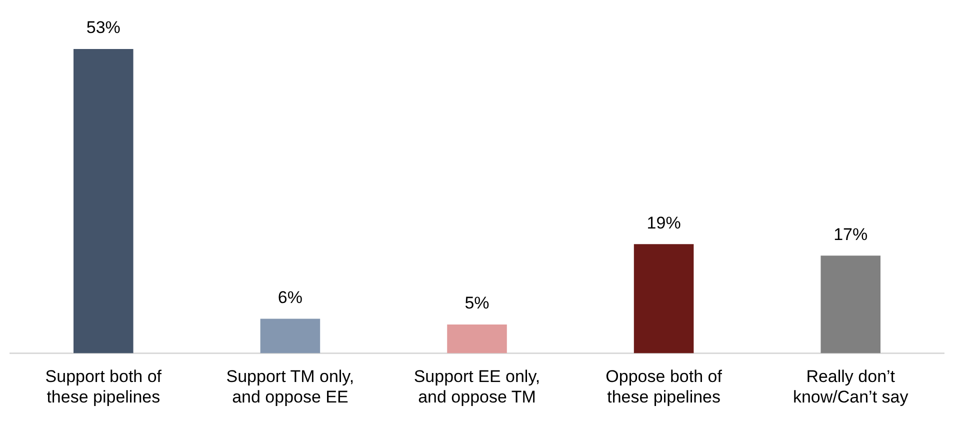 The width and height of the screenshot is (954, 422). Describe the element at coordinates (103, 386) in the screenshot. I see `x-tick-label: Support both of these pipelines` at that location.